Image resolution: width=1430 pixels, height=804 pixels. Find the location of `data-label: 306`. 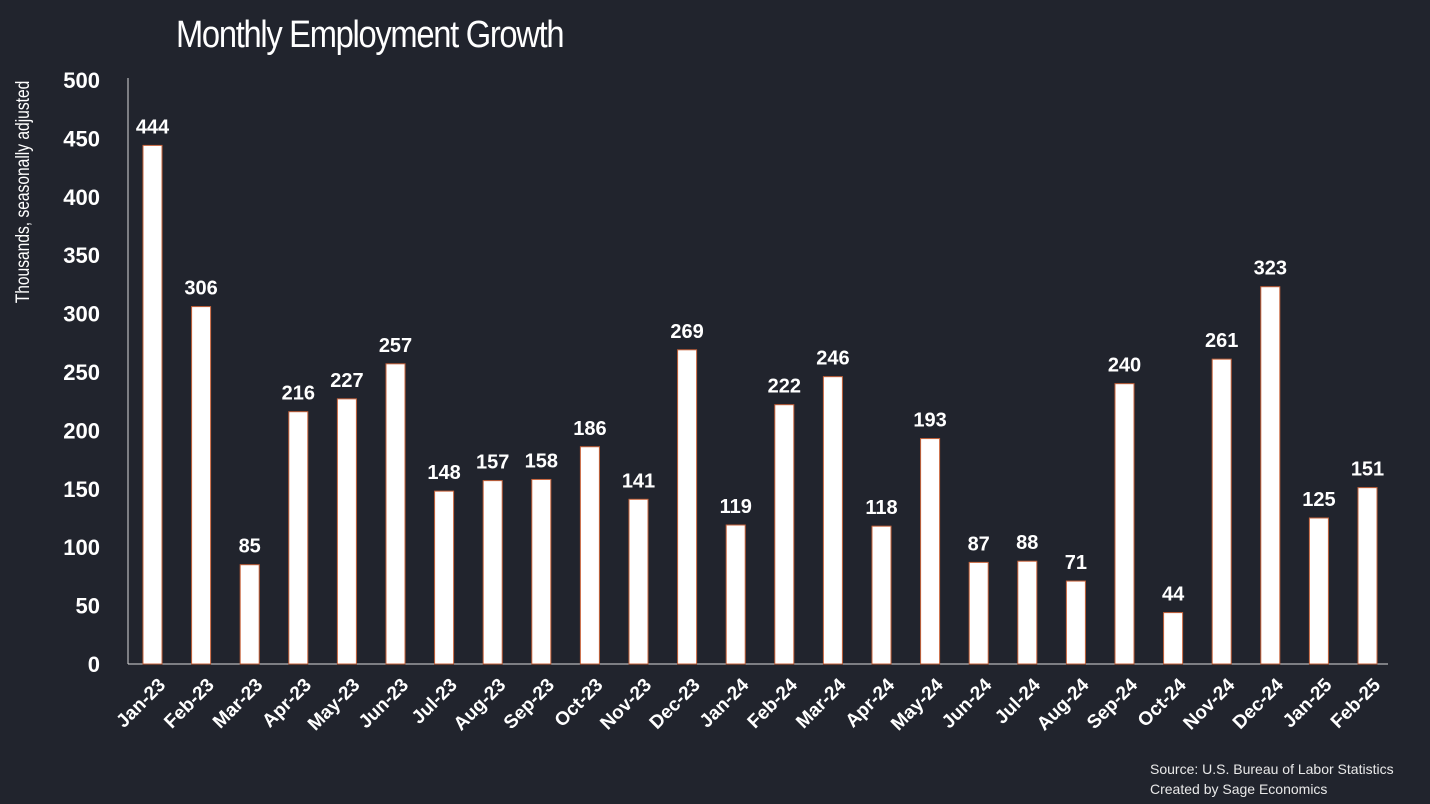

data-label: 306 is located at coordinates (200, 289).